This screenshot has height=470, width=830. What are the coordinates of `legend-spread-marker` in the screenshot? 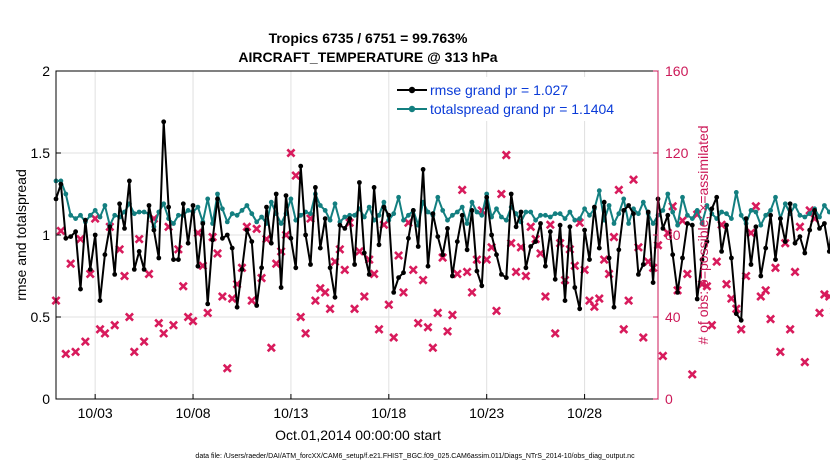 It's located at (412, 109).